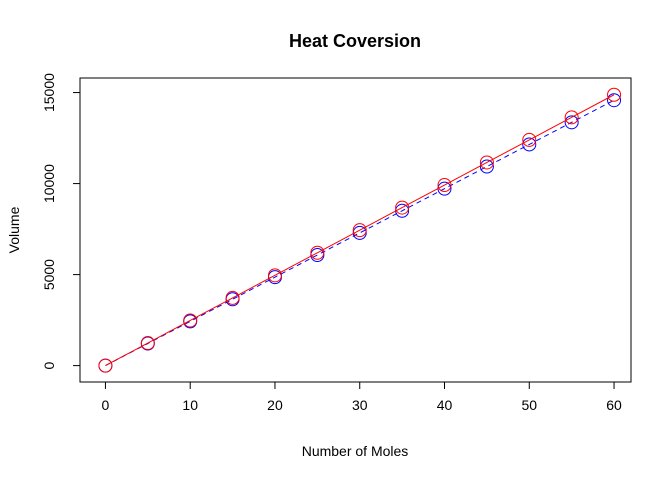  I want to click on x-tick-label: 20, so click(275, 405).